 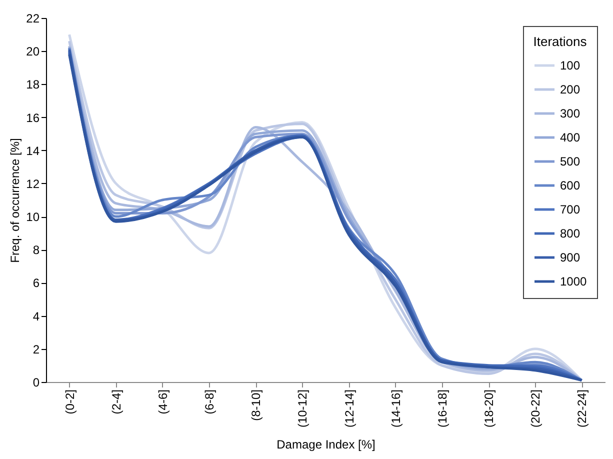 I want to click on x-tick-label: (6-8], so click(x=209, y=402).